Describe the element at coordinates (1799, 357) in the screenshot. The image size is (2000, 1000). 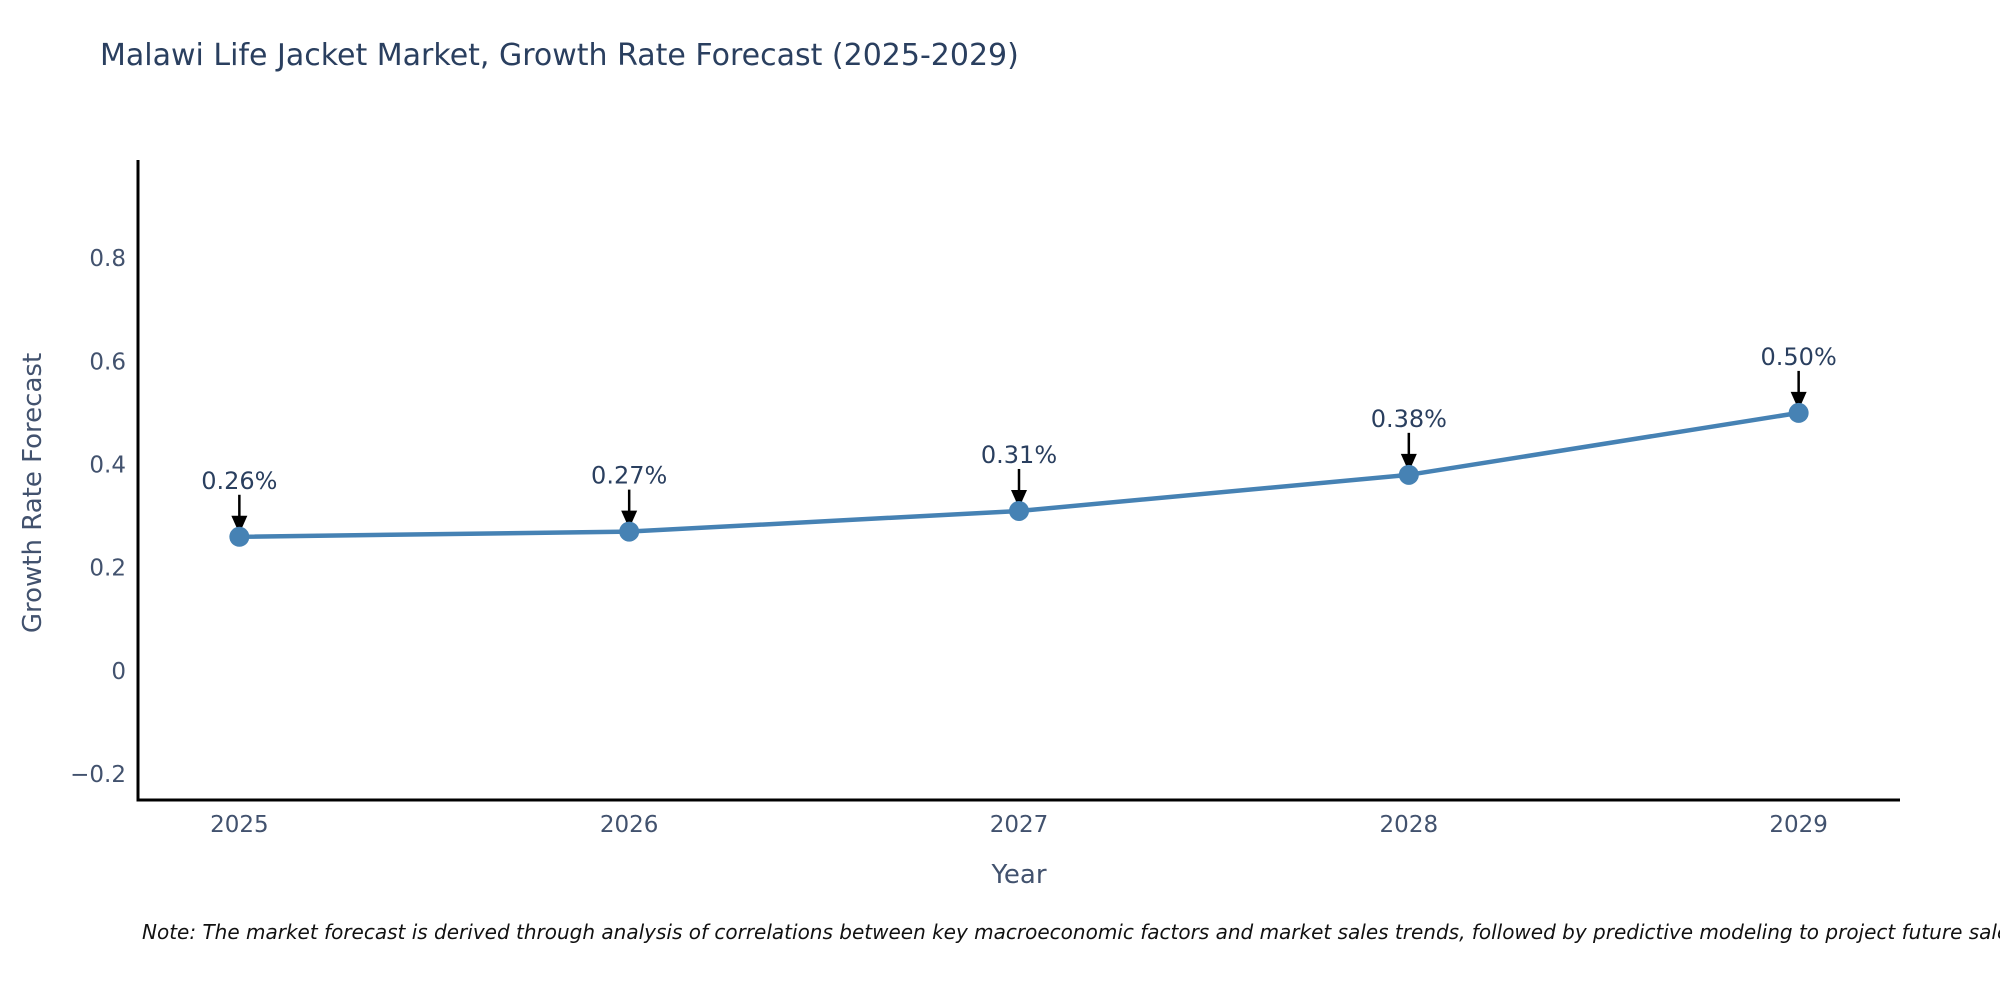
I see `point-value-label: 0.50%` at that location.